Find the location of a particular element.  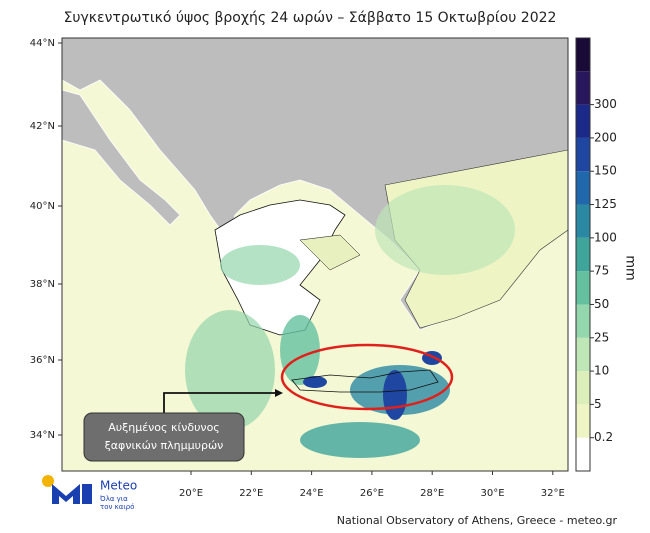

annotation-text: ξαφνικών πλημμυρών is located at coordinates (164, 445).